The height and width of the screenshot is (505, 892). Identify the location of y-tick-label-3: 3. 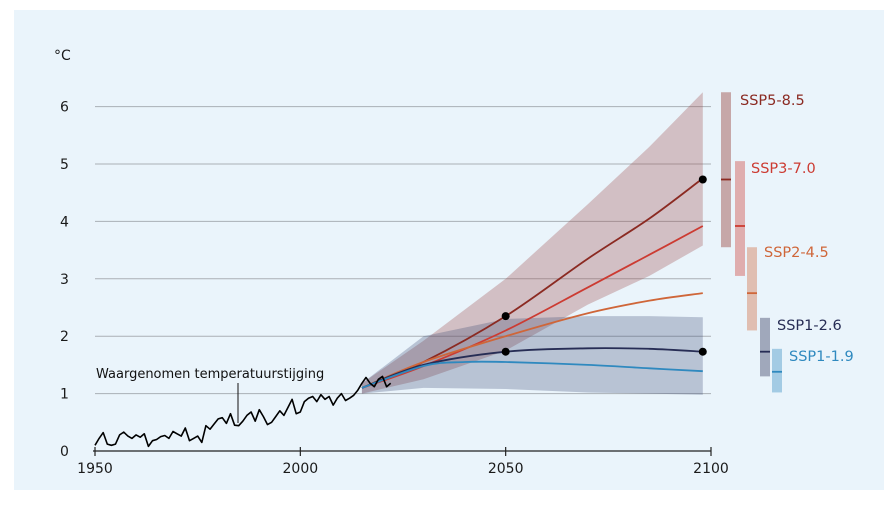
(64, 280).